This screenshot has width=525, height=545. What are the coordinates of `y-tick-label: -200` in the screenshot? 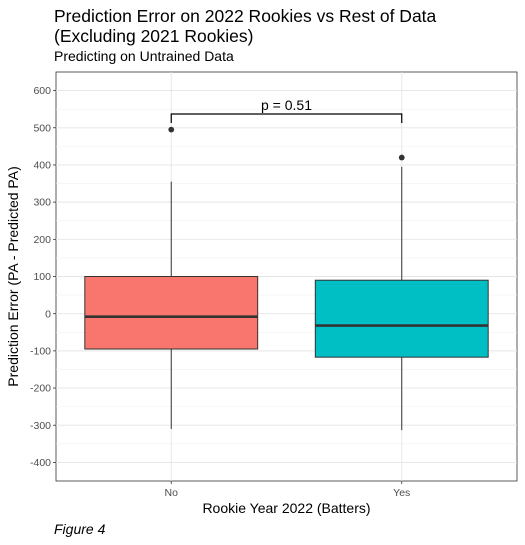 It's located at (40, 389).